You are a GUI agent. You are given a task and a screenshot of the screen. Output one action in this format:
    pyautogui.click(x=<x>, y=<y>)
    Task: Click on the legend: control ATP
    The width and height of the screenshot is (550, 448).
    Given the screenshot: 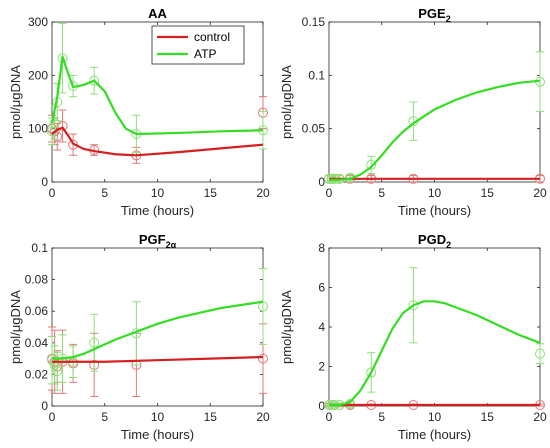 What is the action you would take?
    pyautogui.click(x=198, y=45)
    